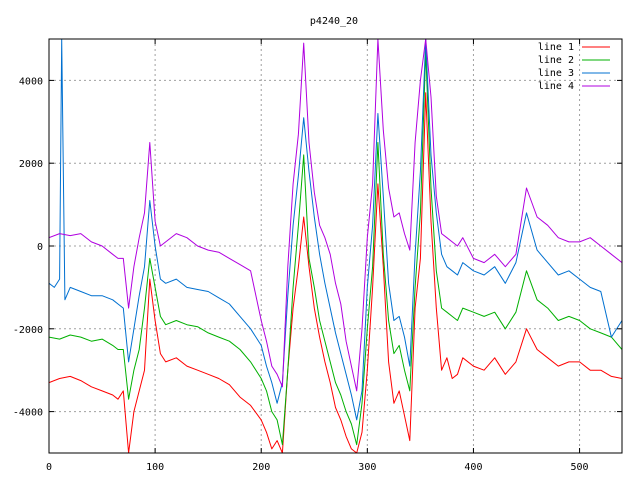 This screenshot has width=640, height=480. Describe the element at coordinates (580, 467) in the screenshot. I see `x-tick-label: 500` at that location.